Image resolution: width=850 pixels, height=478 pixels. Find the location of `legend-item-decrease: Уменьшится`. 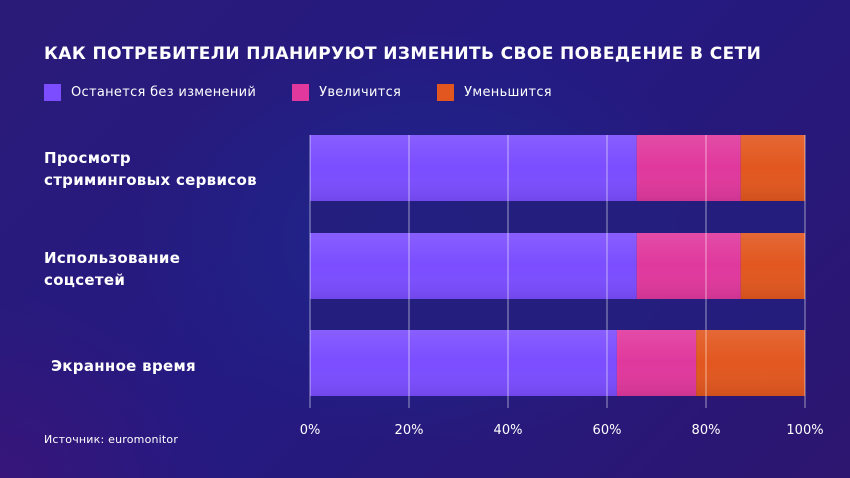

legend-item-decrease: Уменьшится is located at coordinates (494, 92).